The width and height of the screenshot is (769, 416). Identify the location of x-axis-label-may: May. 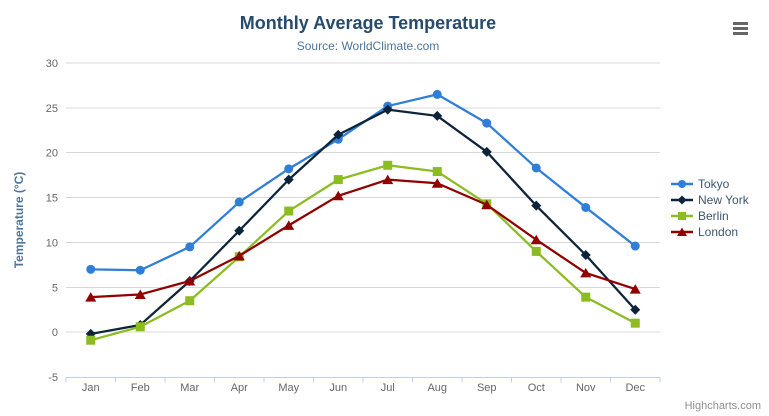
(288, 388).